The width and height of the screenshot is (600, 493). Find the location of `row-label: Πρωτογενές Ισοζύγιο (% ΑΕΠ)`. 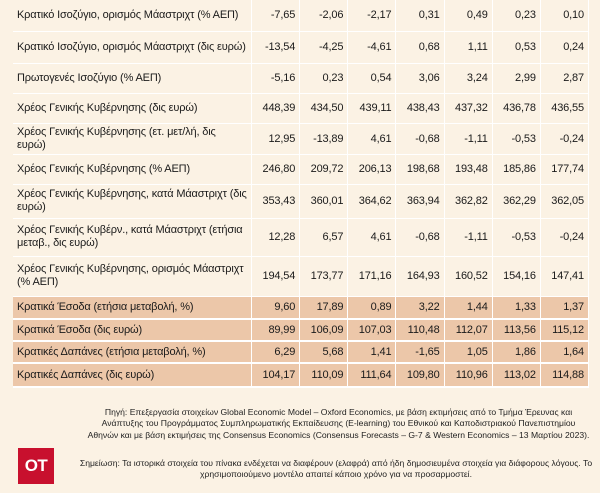

row-label: Πρωτογενές Ισοζύγιο (% ΑΕΠ) is located at coordinates (133, 78).